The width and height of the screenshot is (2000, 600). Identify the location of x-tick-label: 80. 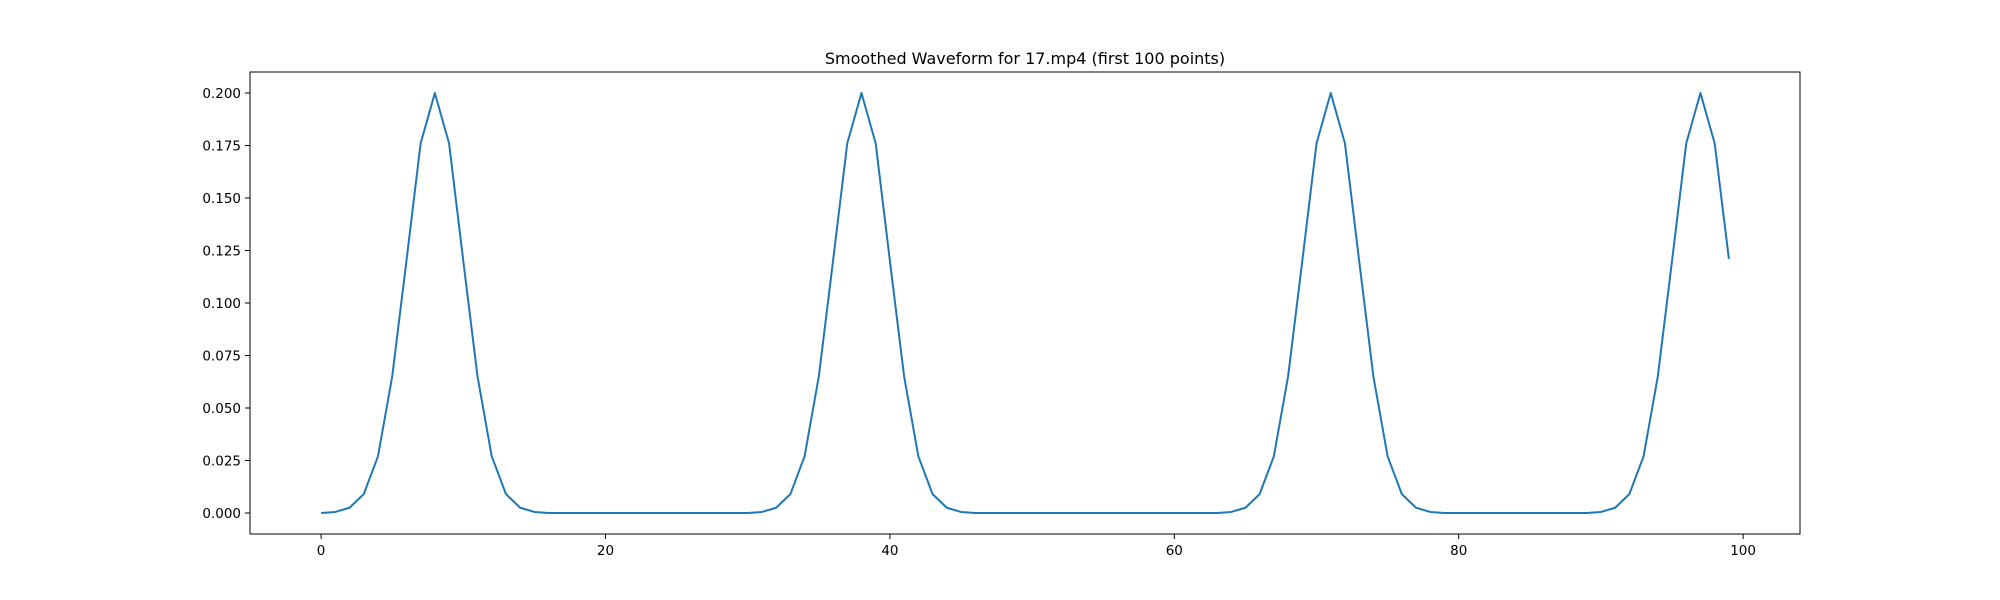
(1458, 551).